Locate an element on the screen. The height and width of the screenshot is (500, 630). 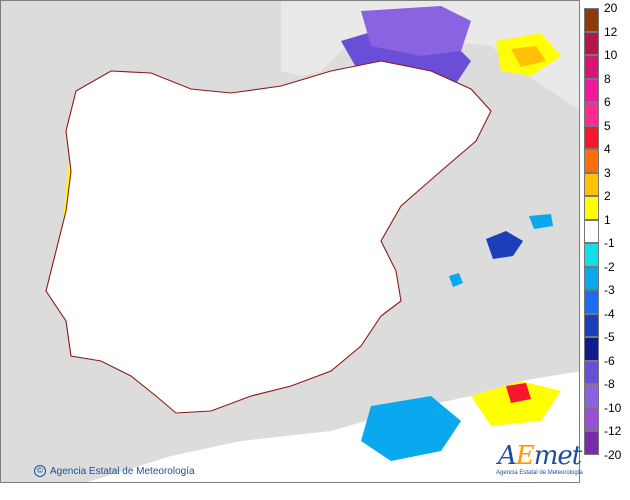
france-land is located at coordinates (430, 55).